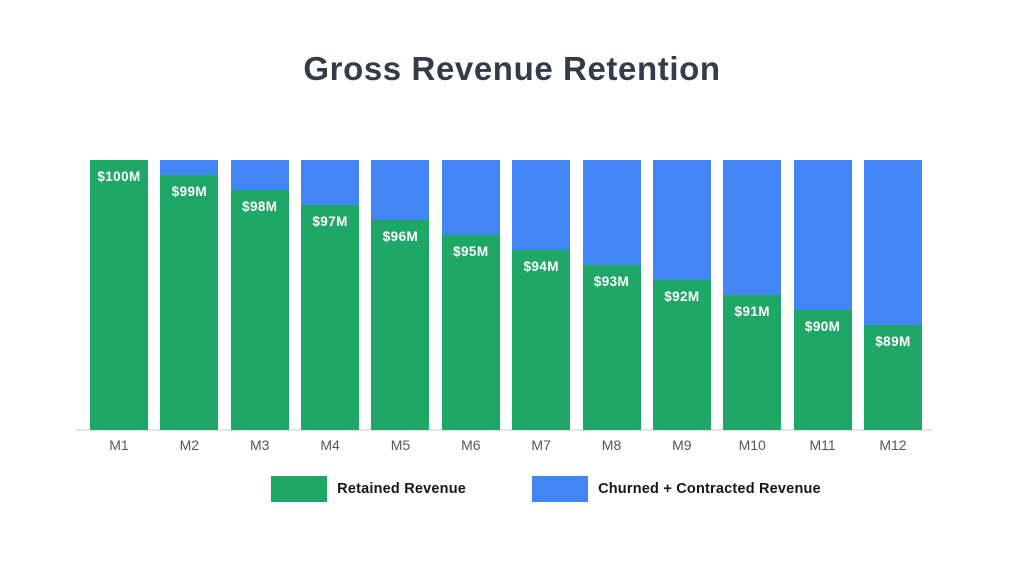 Image resolution: width=1024 pixels, height=576 pixels. Describe the element at coordinates (541, 445) in the screenshot. I see `x-tick-M7: M7` at that location.